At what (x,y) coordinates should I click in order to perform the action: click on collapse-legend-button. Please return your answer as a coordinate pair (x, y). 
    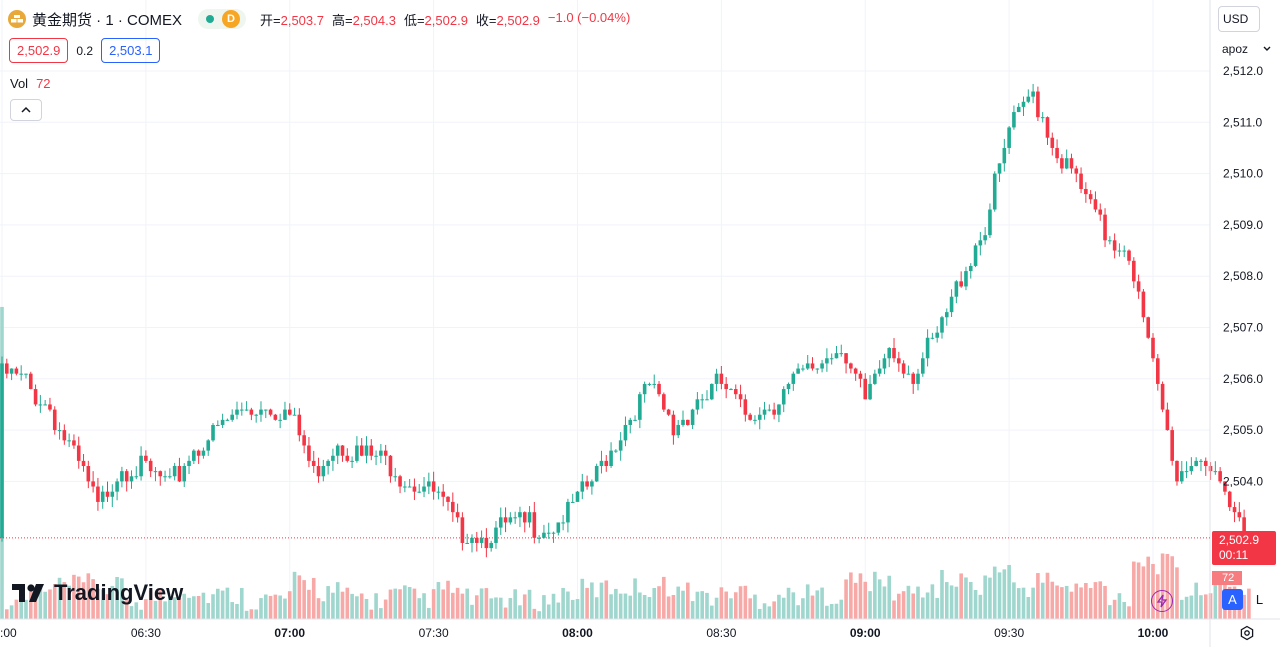
    Looking at the image, I should click on (26, 110).